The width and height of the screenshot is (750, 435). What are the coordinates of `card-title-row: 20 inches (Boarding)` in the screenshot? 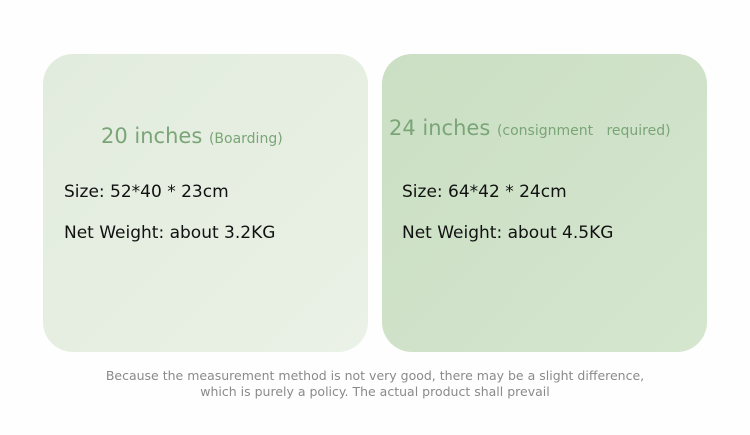 It's located at (192, 136).